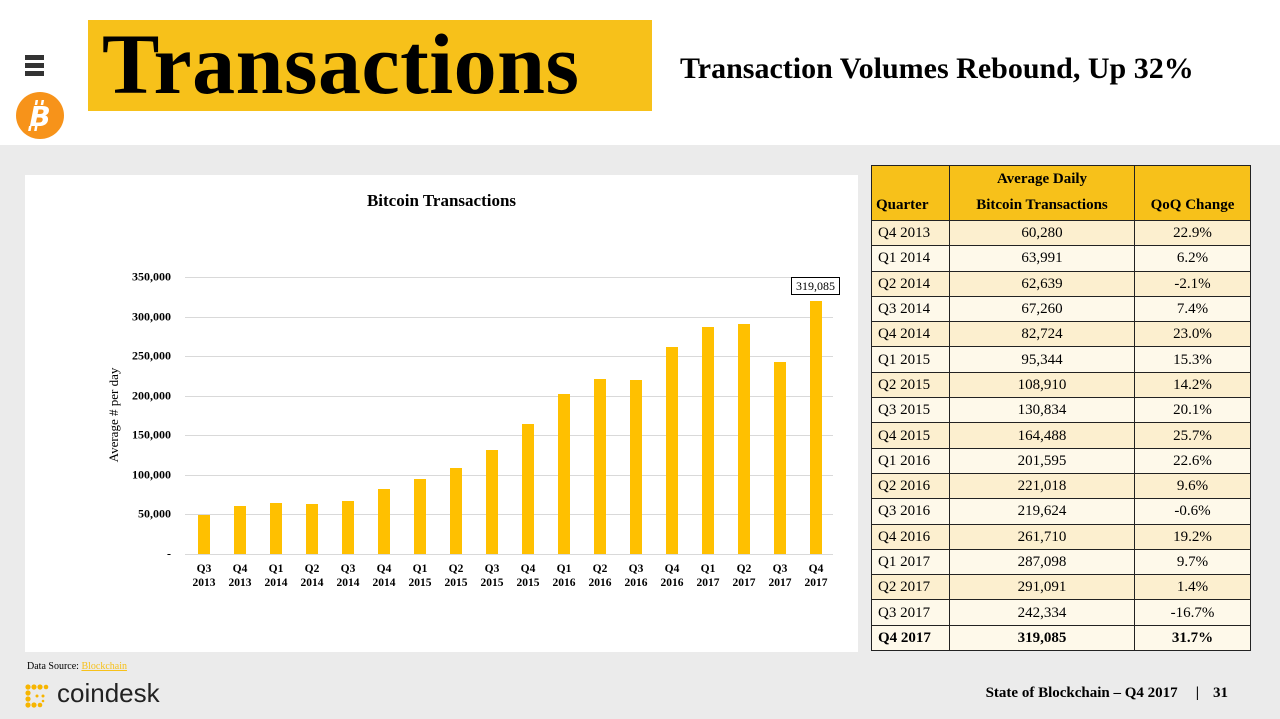  What do you see at coordinates (1192, 193) in the screenshot?
I see `header-qoq-change: QoQ Change` at bounding box center [1192, 193].